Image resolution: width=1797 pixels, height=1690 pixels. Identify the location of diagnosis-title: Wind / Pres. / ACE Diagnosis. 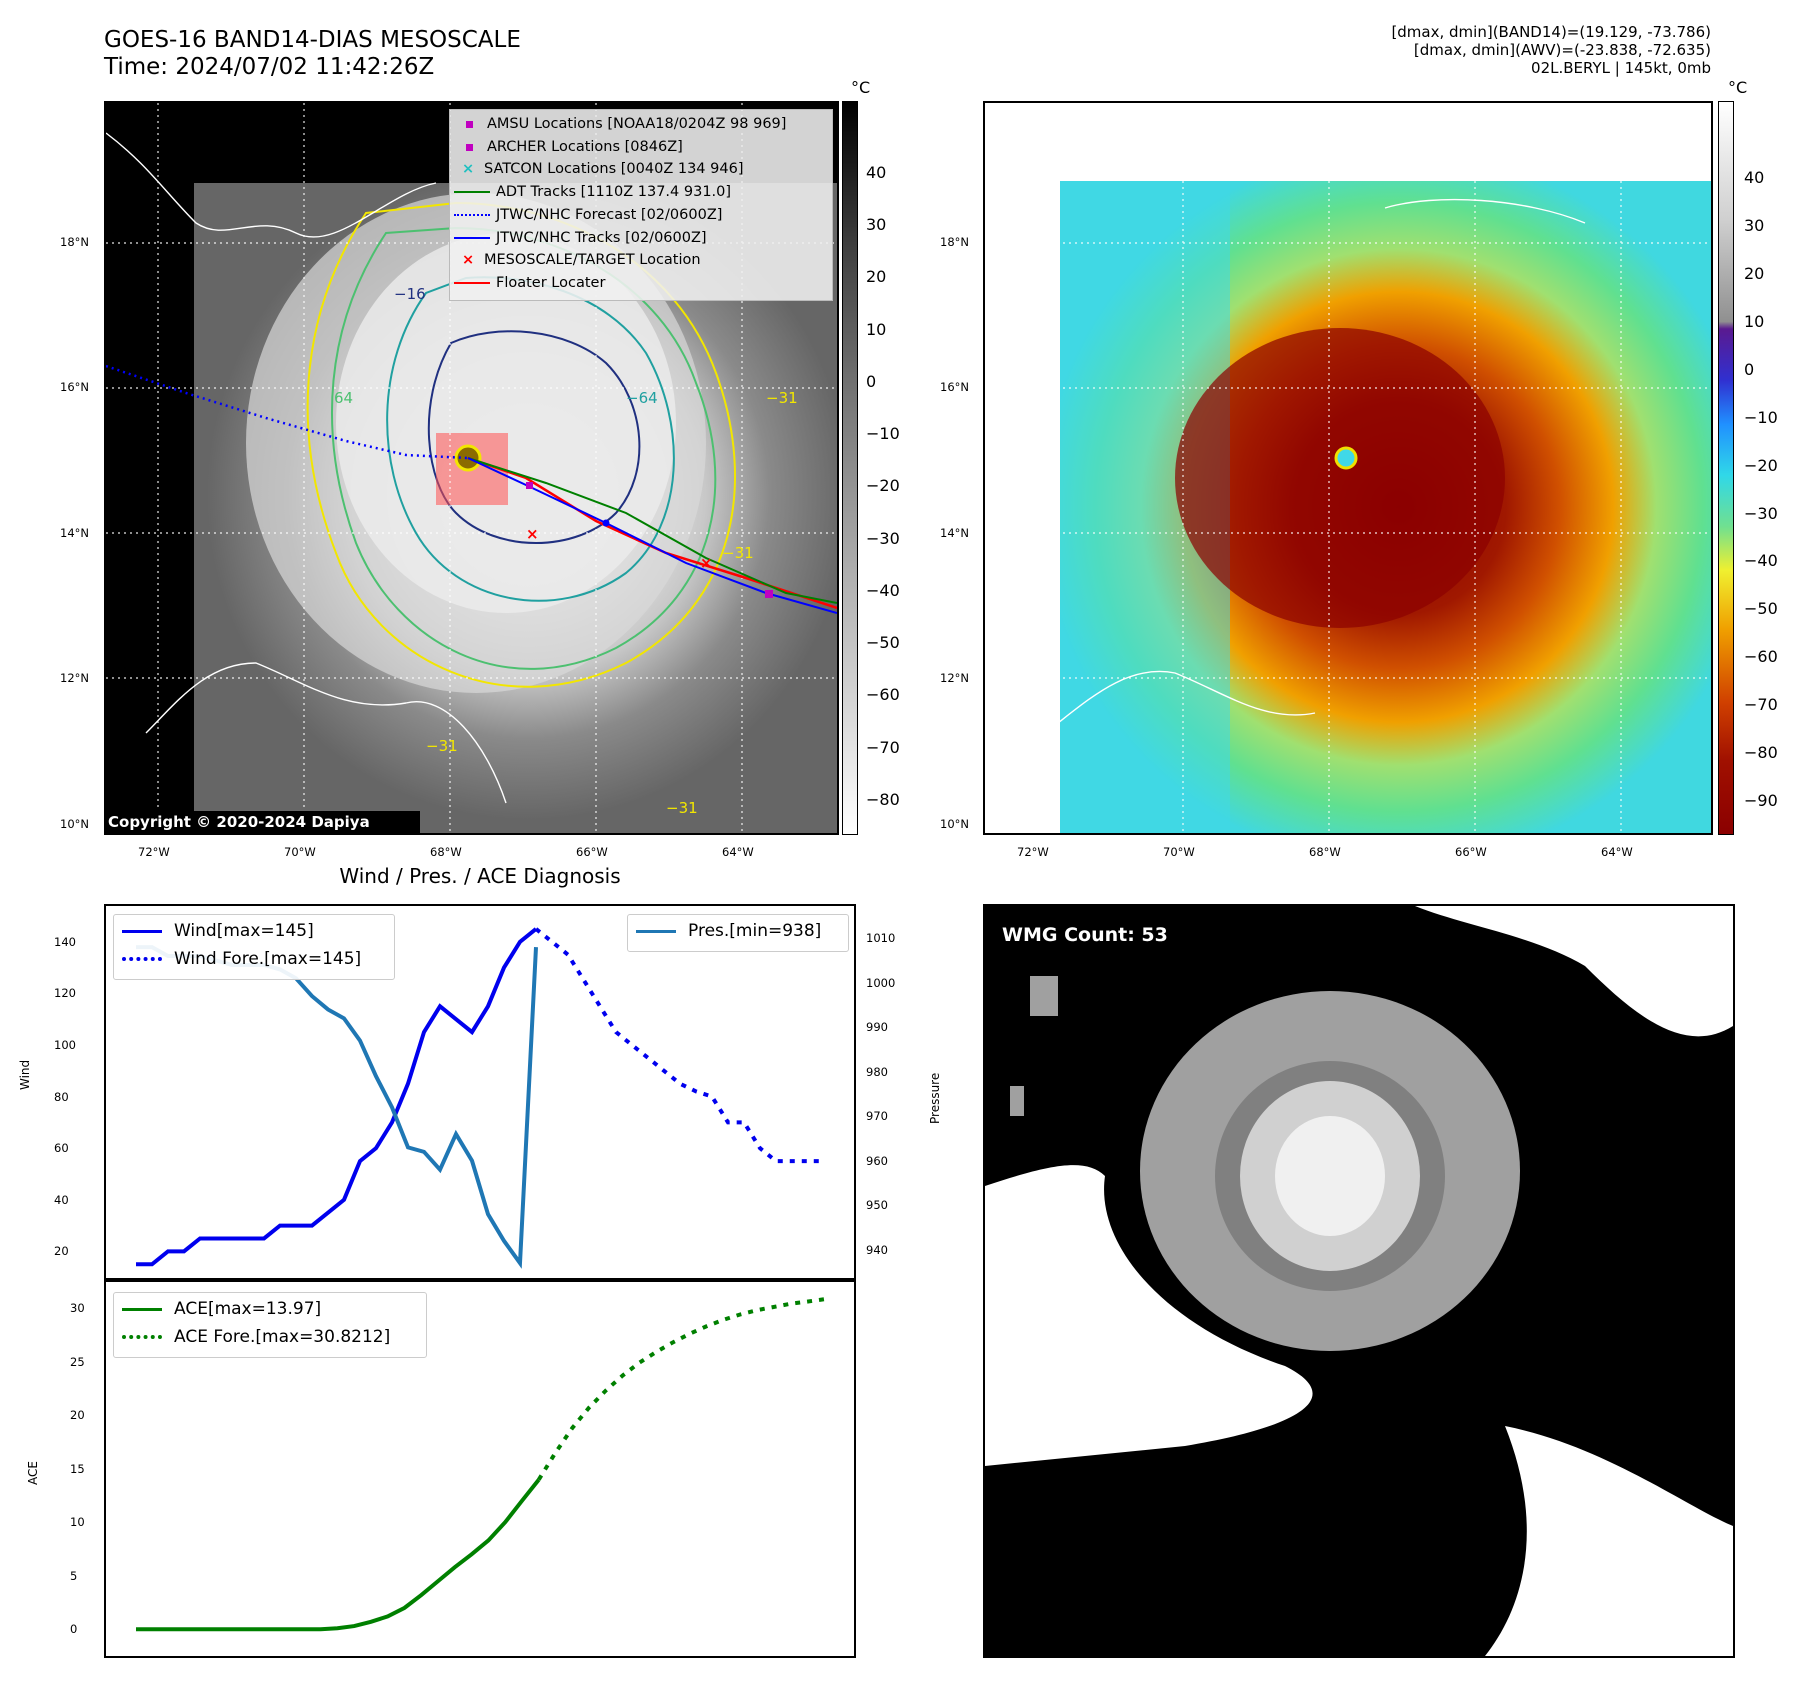
(480, 876).